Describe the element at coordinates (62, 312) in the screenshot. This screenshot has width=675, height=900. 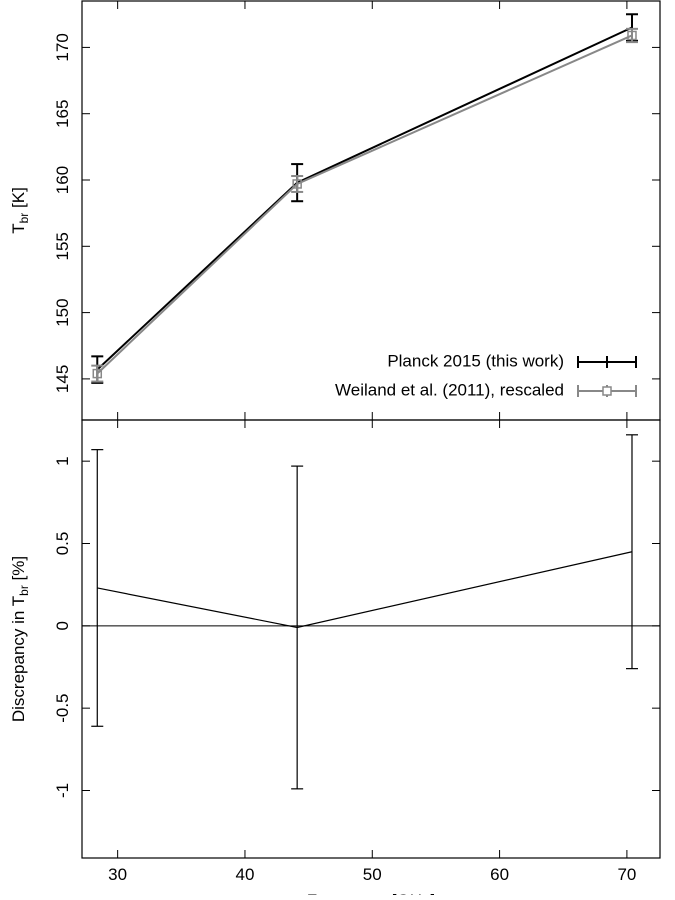
I see `y-tick-label: 150` at that location.